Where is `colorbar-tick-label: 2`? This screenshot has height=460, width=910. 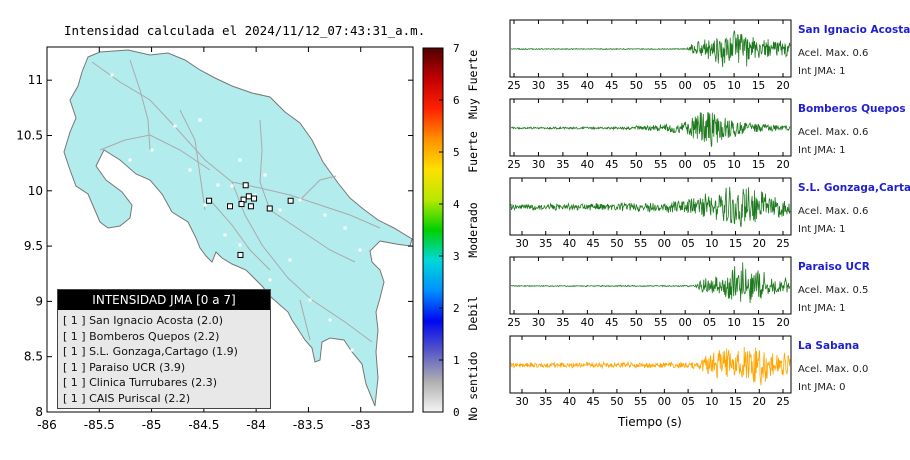
colorbar-tick-label: 2 is located at coordinates (456, 308).